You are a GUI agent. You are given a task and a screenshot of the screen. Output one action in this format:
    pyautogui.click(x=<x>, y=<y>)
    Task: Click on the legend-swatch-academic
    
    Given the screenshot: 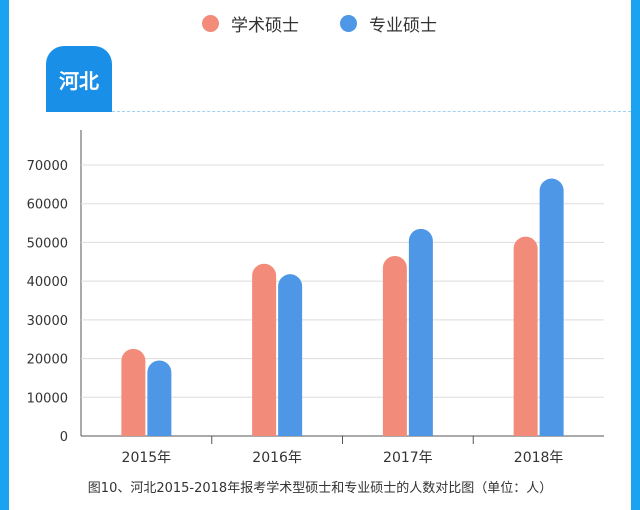 What is the action you would take?
    pyautogui.click(x=210, y=23)
    